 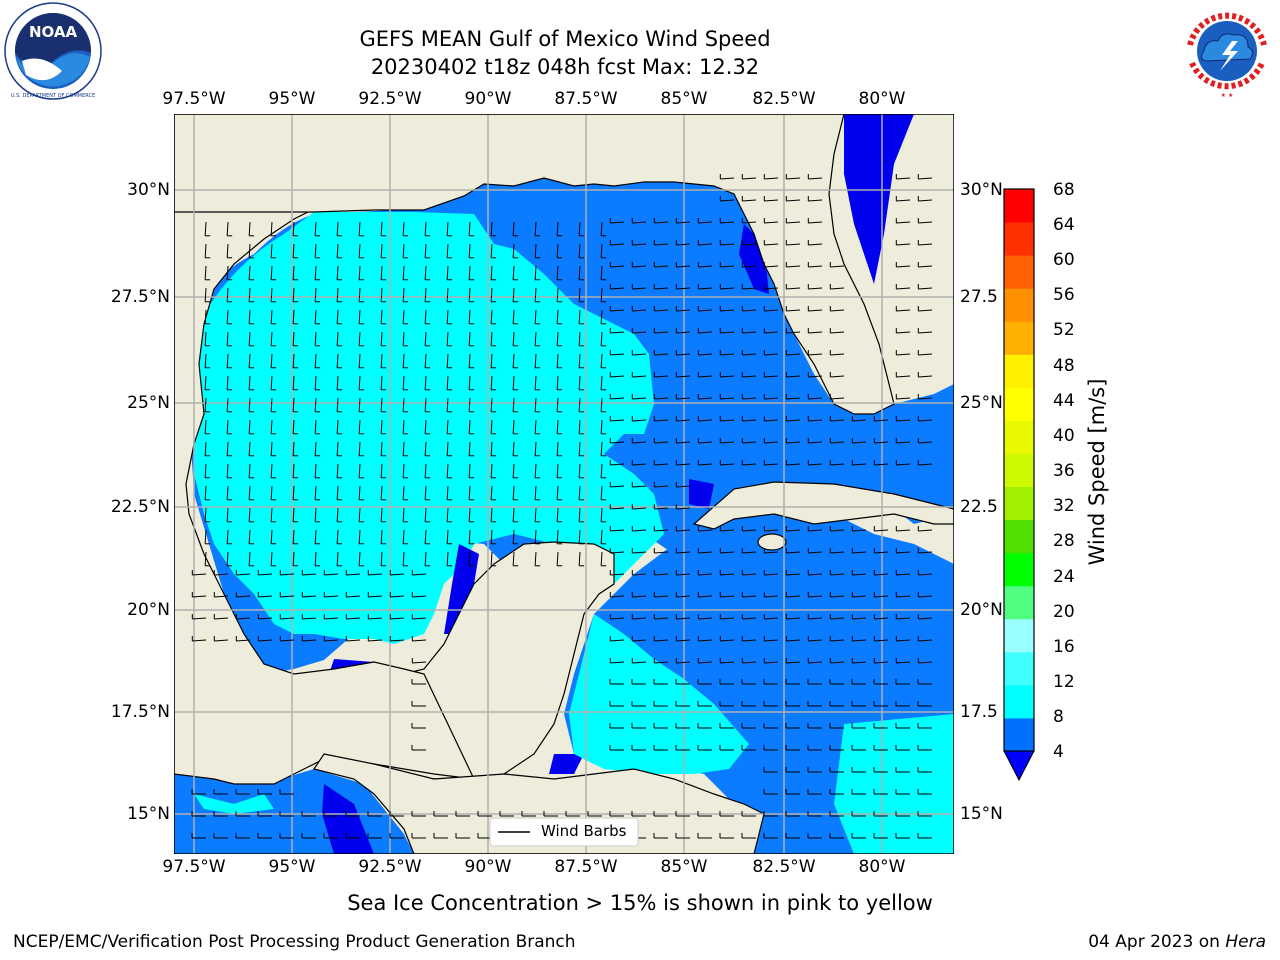 I want to click on colorbar-tick: 64, so click(x=1064, y=225).